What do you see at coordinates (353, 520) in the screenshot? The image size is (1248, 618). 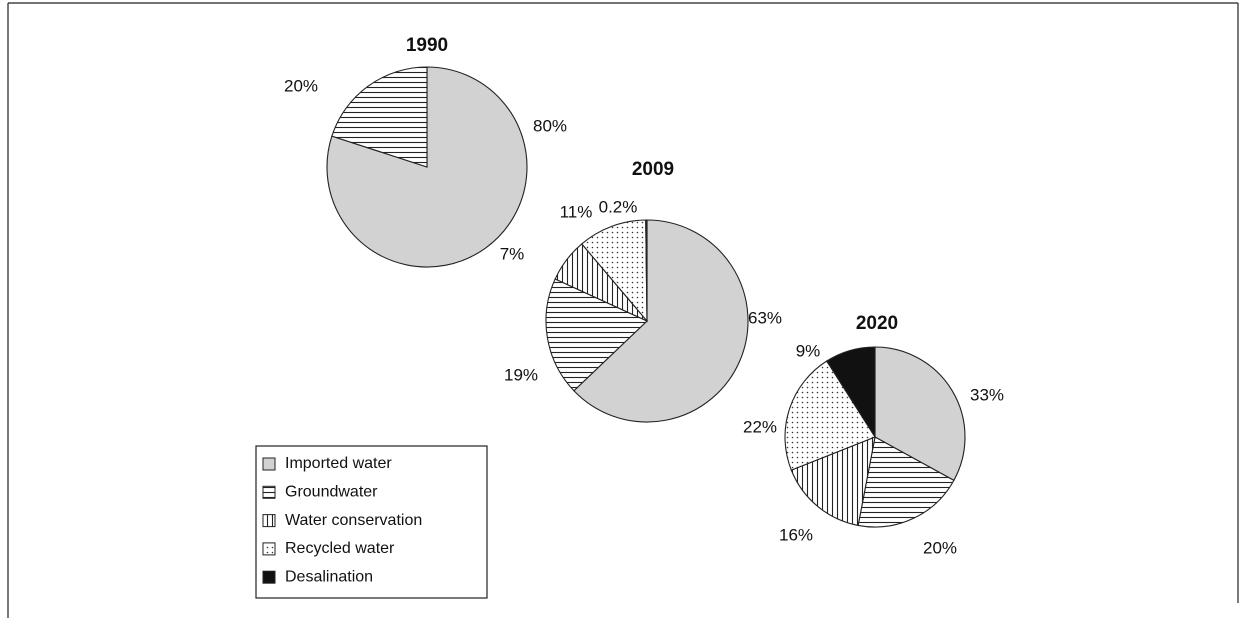 I see `legend-label: Water conservation` at bounding box center [353, 520].